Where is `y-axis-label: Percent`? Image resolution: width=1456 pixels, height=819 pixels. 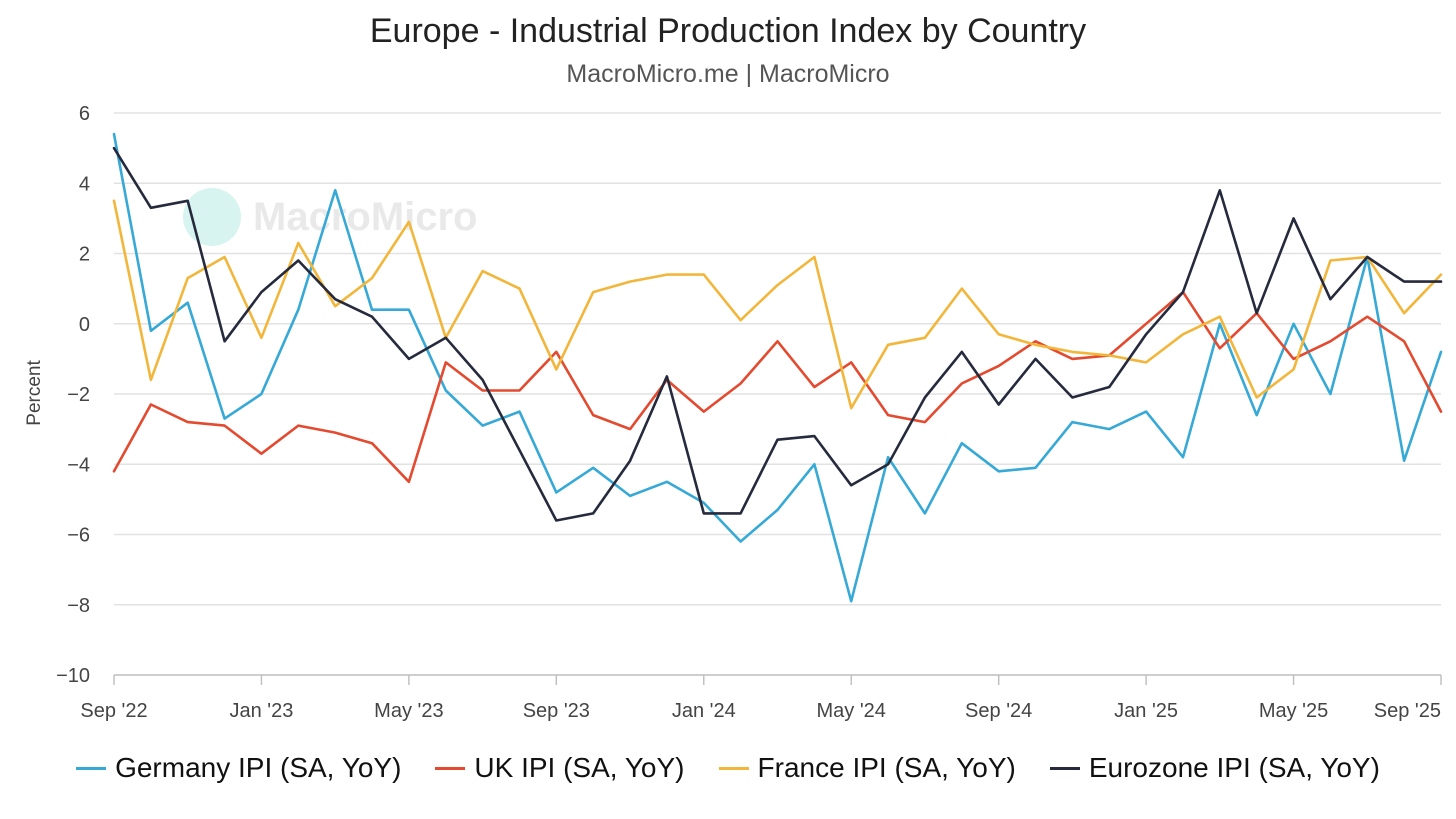
y-axis-label: Percent is located at coordinates (34, 393).